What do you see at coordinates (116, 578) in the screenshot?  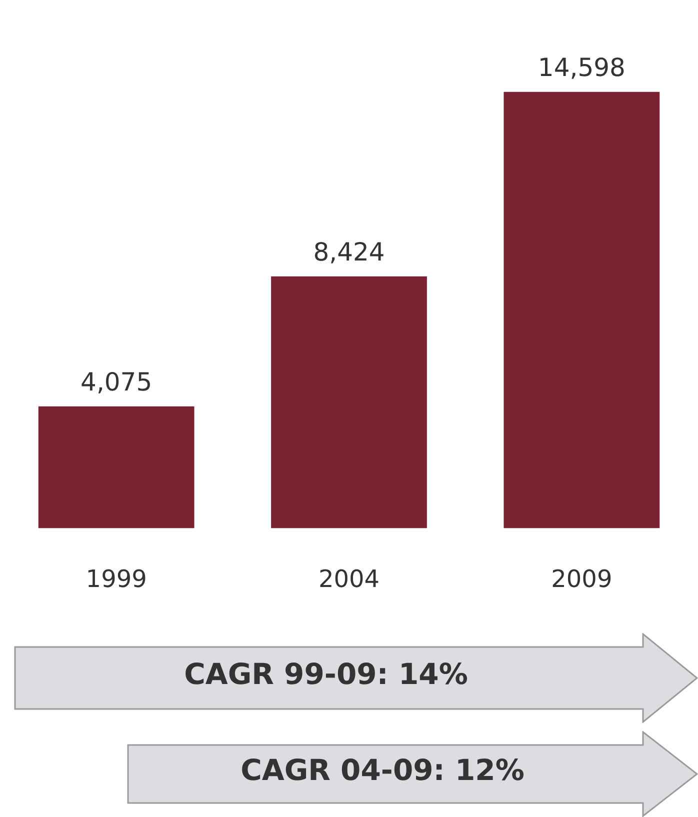 I see `x-tick-label: 1999` at bounding box center [116, 578].